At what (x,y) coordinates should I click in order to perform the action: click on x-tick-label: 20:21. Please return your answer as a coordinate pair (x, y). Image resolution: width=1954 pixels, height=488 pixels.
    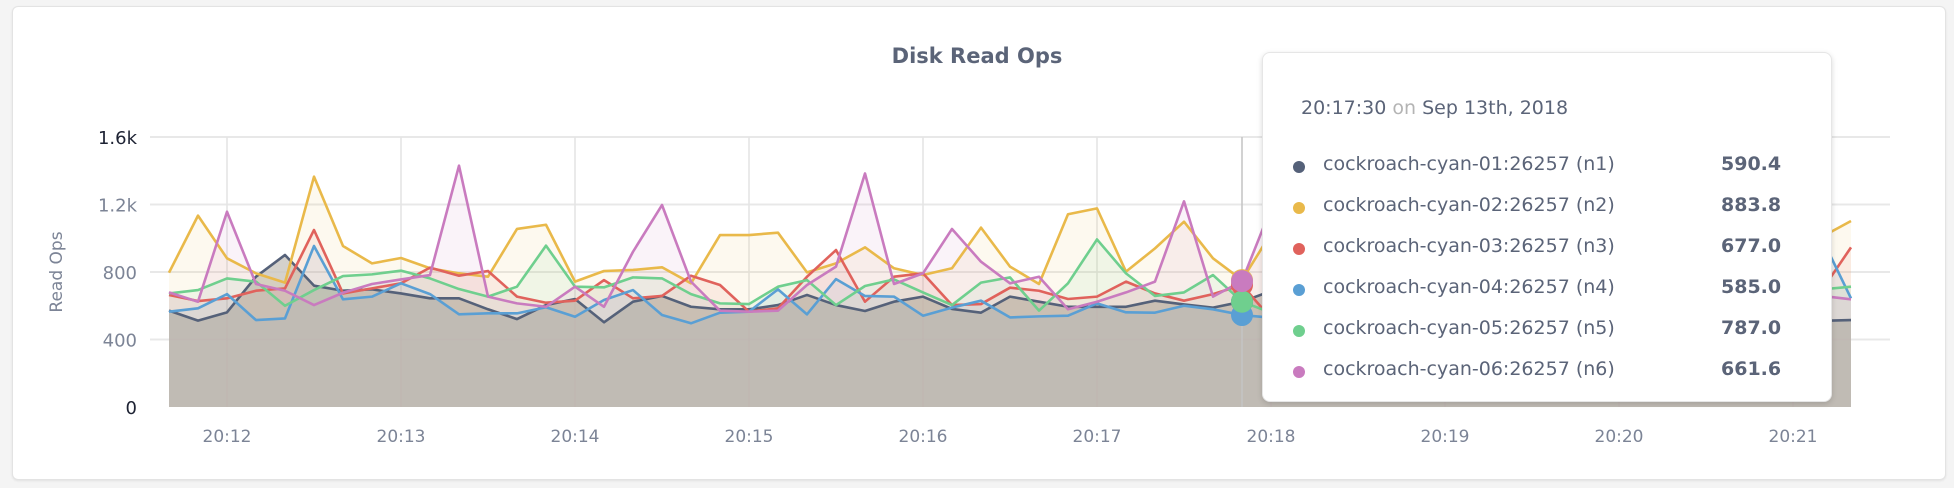
    Looking at the image, I should click on (1793, 437).